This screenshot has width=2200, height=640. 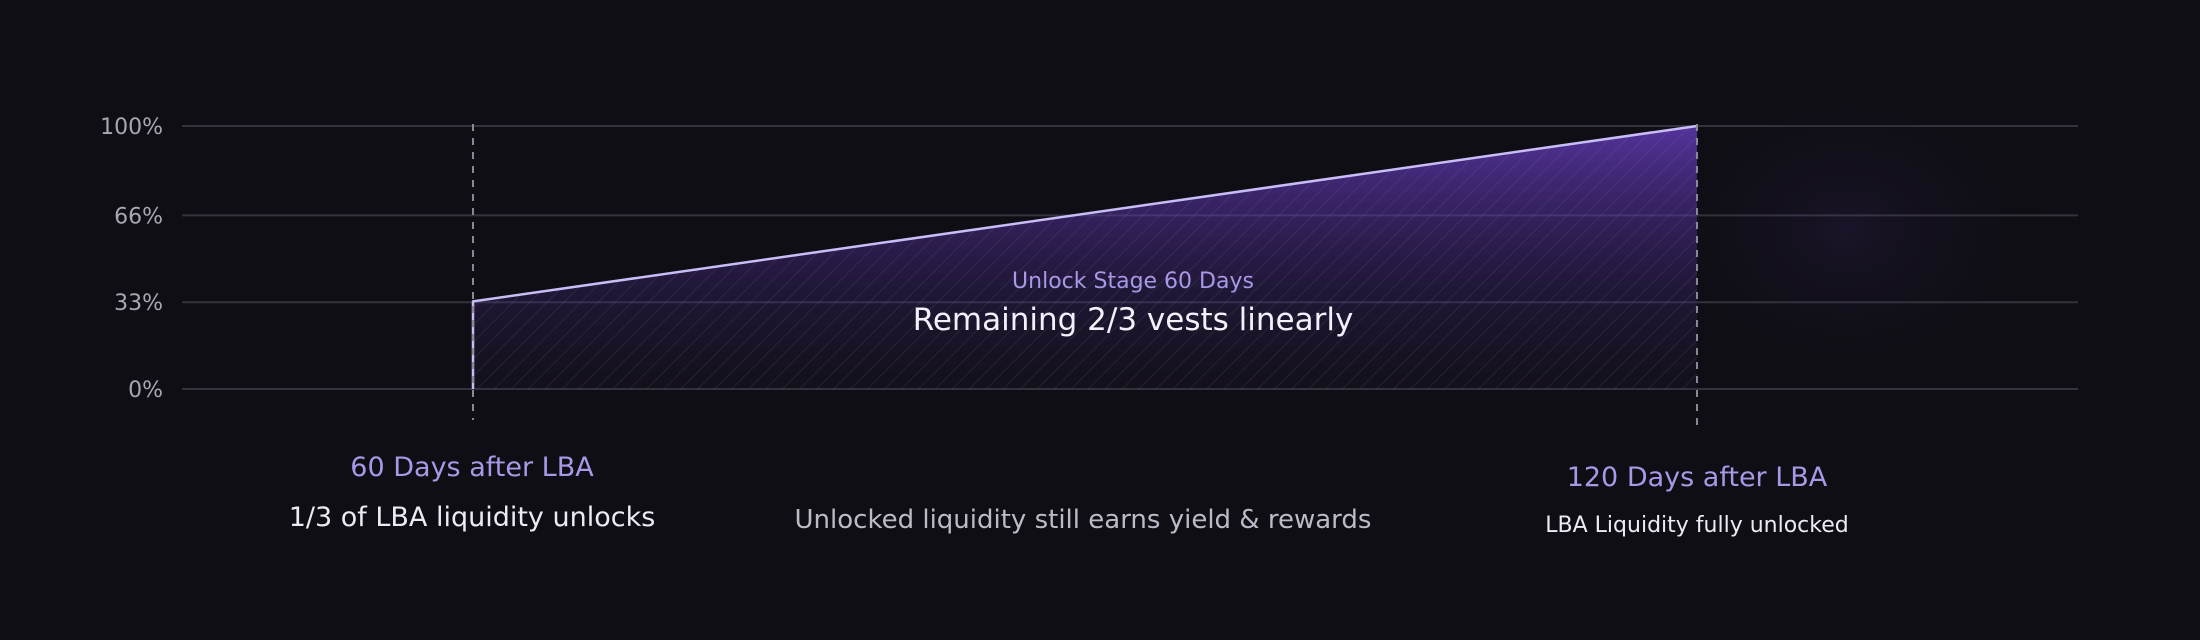 I want to click on y-tick-label: 0%, so click(x=145, y=390).